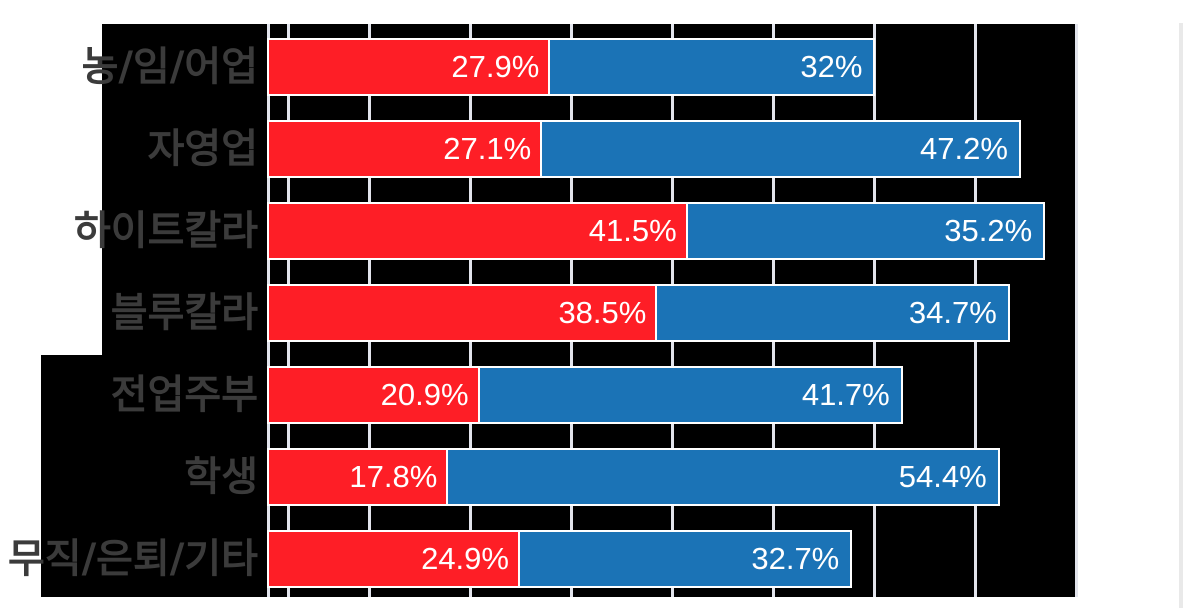 The width and height of the screenshot is (1200, 608). What do you see at coordinates (988, 230) in the screenshot?
I see `bar-value-label: 35.2%` at bounding box center [988, 230].